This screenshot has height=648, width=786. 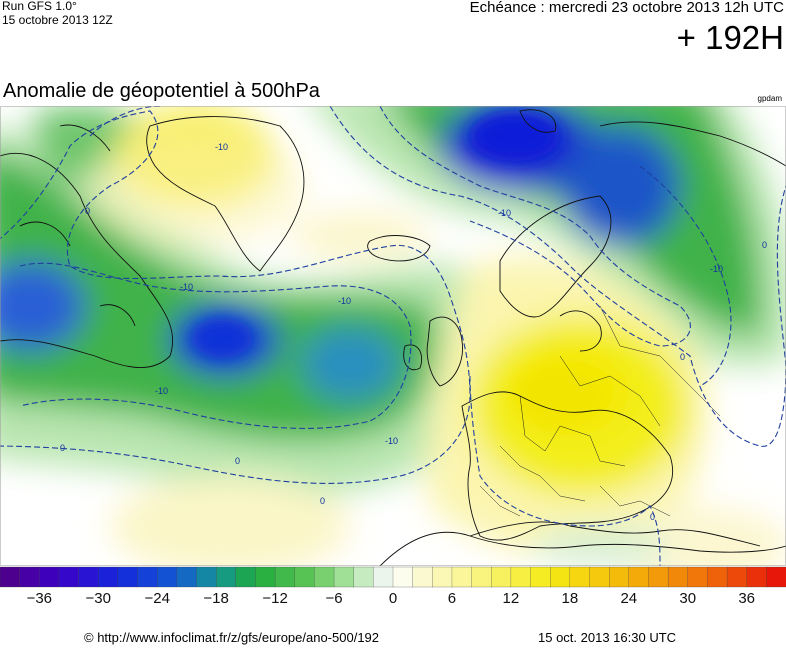 What do you see at coordinates (538, 121) in the screenshot?
I see `svalbard-coast` at bounding box center [538, 121].